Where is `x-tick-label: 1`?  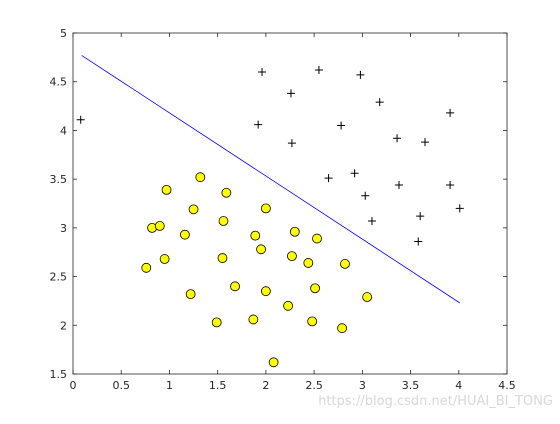
x-tick-label: 1 is located at coordinates (169, 385).